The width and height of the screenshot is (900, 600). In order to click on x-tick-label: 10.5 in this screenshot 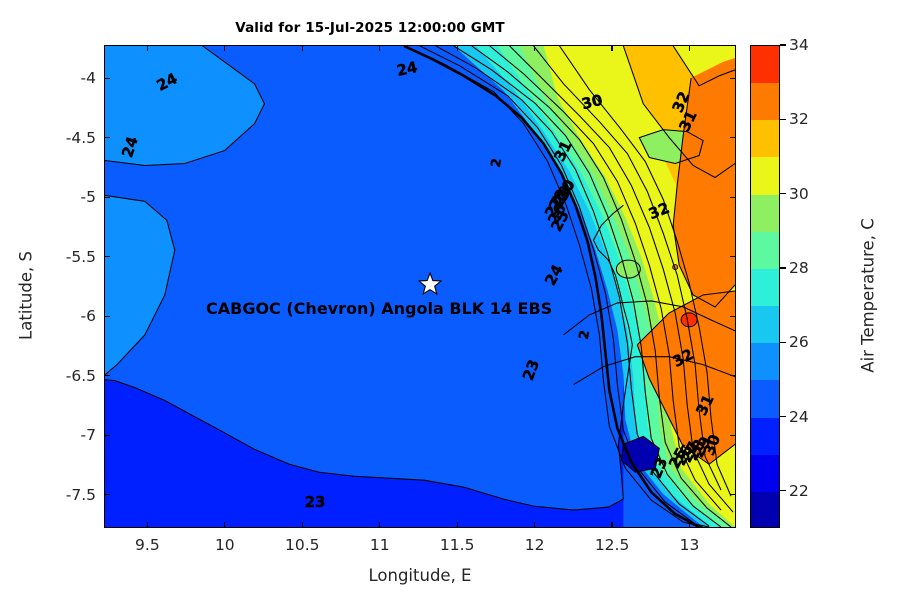, I will do `click(302, 545)`.